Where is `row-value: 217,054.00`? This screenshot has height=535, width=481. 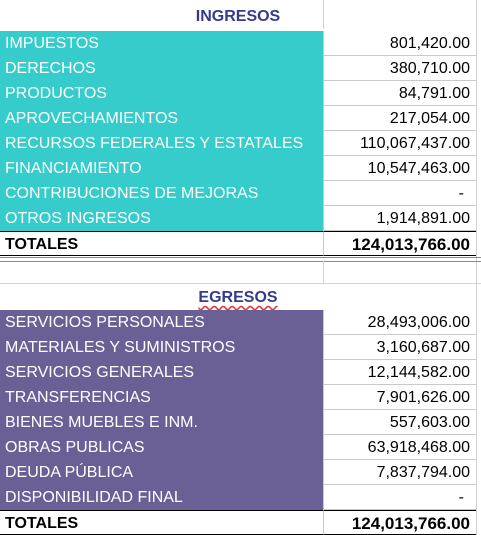
row-value: 217,054.00 is located at coordinates (399, 118).